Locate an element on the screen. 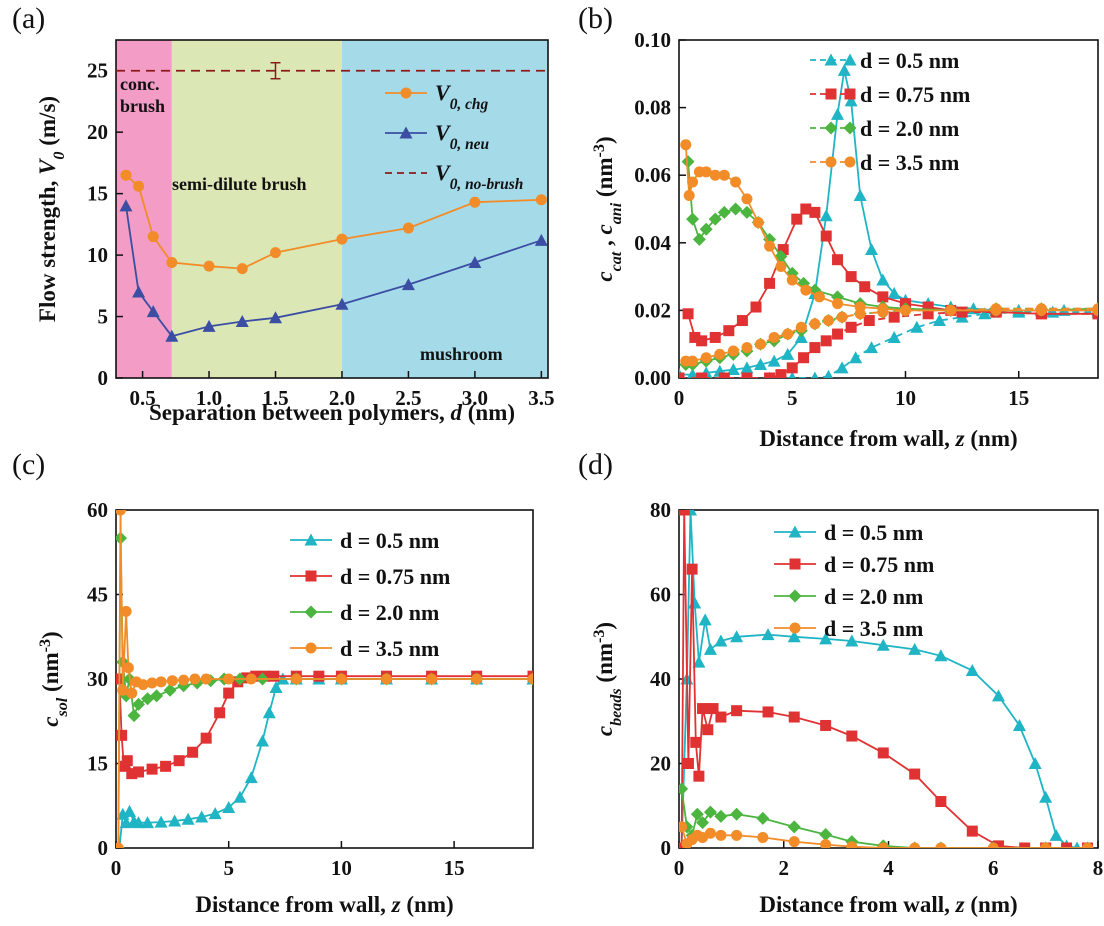 The height and width of the screenshot is (926, 1104). panel-label: (b) is located at coordinates (595, 18).